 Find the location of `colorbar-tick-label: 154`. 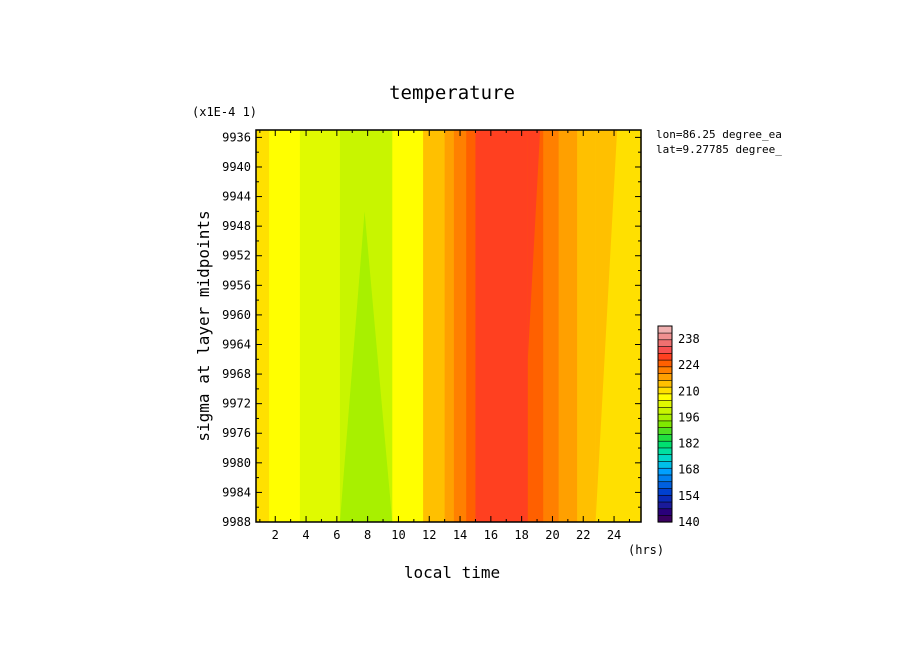

colorbar-tick-label: 154 is located at coordinates (689, 496).